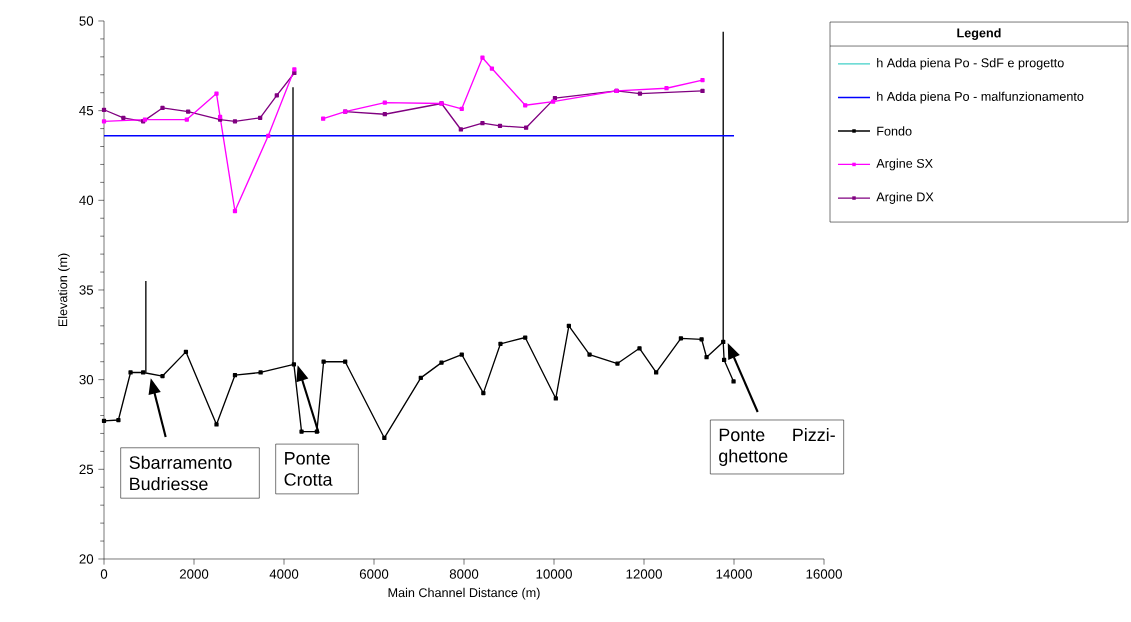 The height and width of the screenshot is (622, 1131). What do you see at coordinates (86, 111) in the screenshot?
I see `y-tick-label: 45` at bounding box center [86, 111].